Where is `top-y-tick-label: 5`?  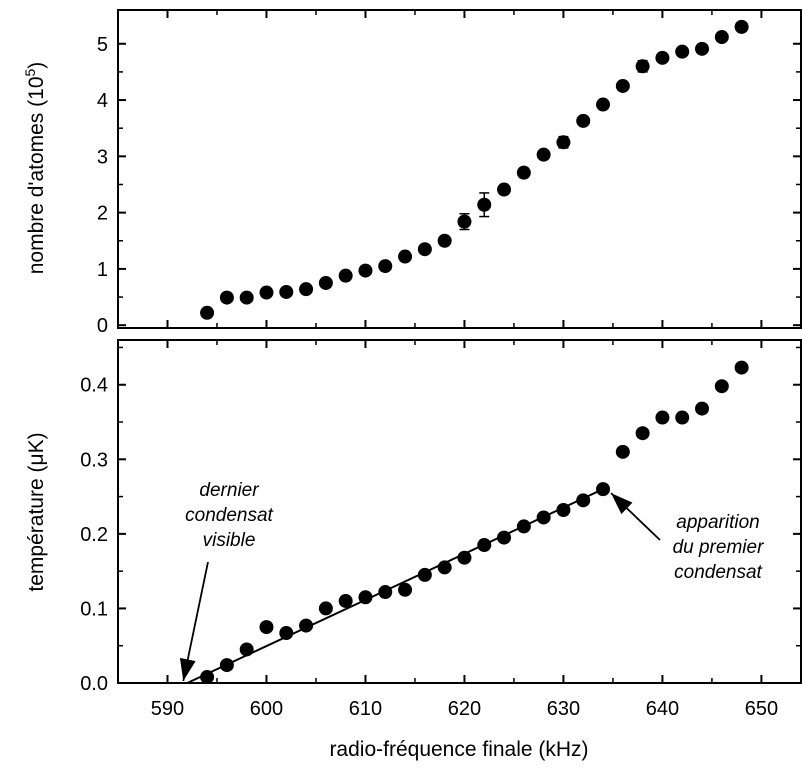 top-y-tick-label: 5 is located at coordinates (102, 45).